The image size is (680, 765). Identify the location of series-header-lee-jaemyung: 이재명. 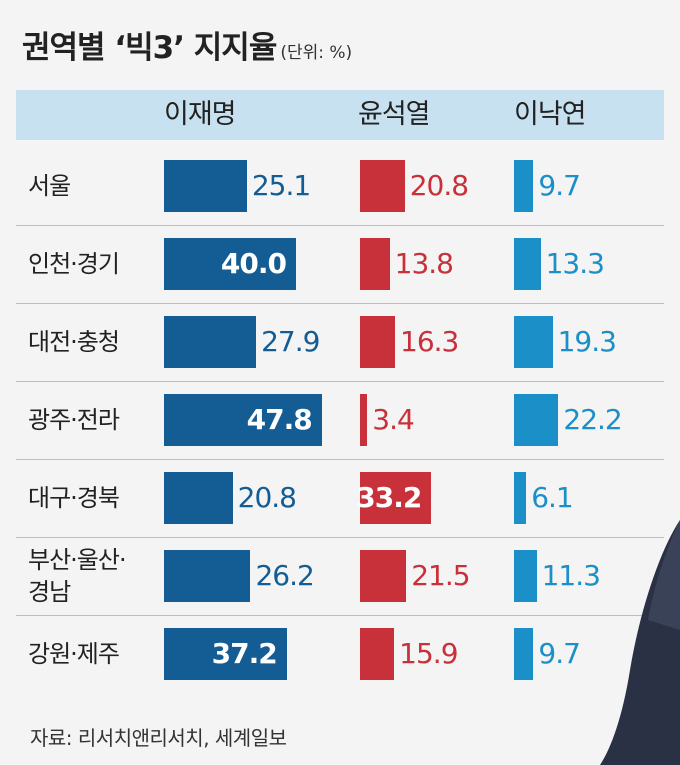
(200, 114).